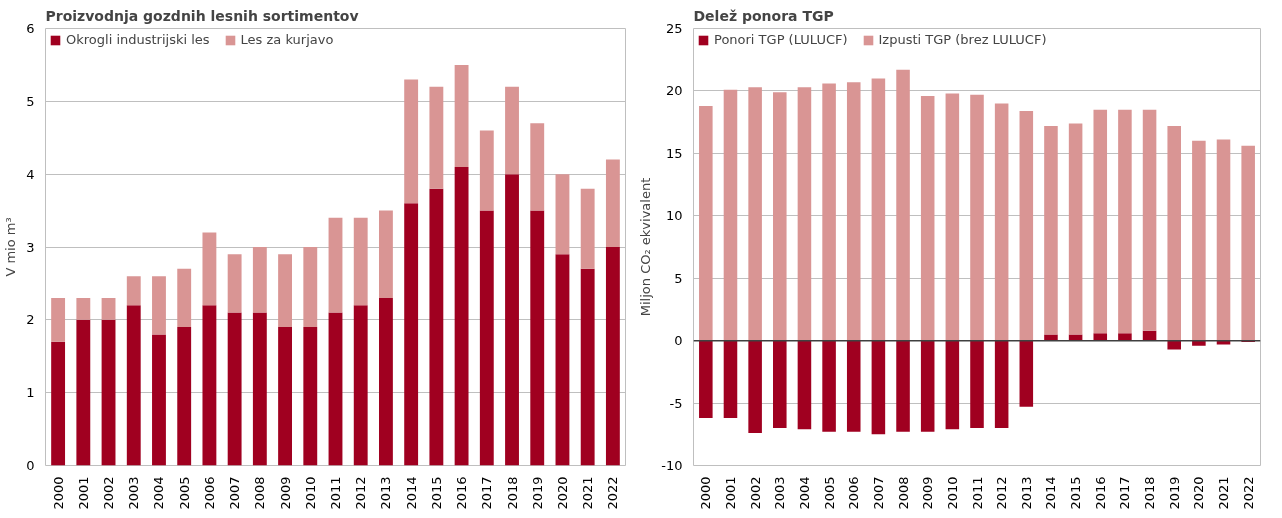 The height and width of the screenshot is (518, 1282). What do you see at coordinates (674, 216) in the screenshot?
I see `y-tick-label: 10` at bounding box center [674, 216].